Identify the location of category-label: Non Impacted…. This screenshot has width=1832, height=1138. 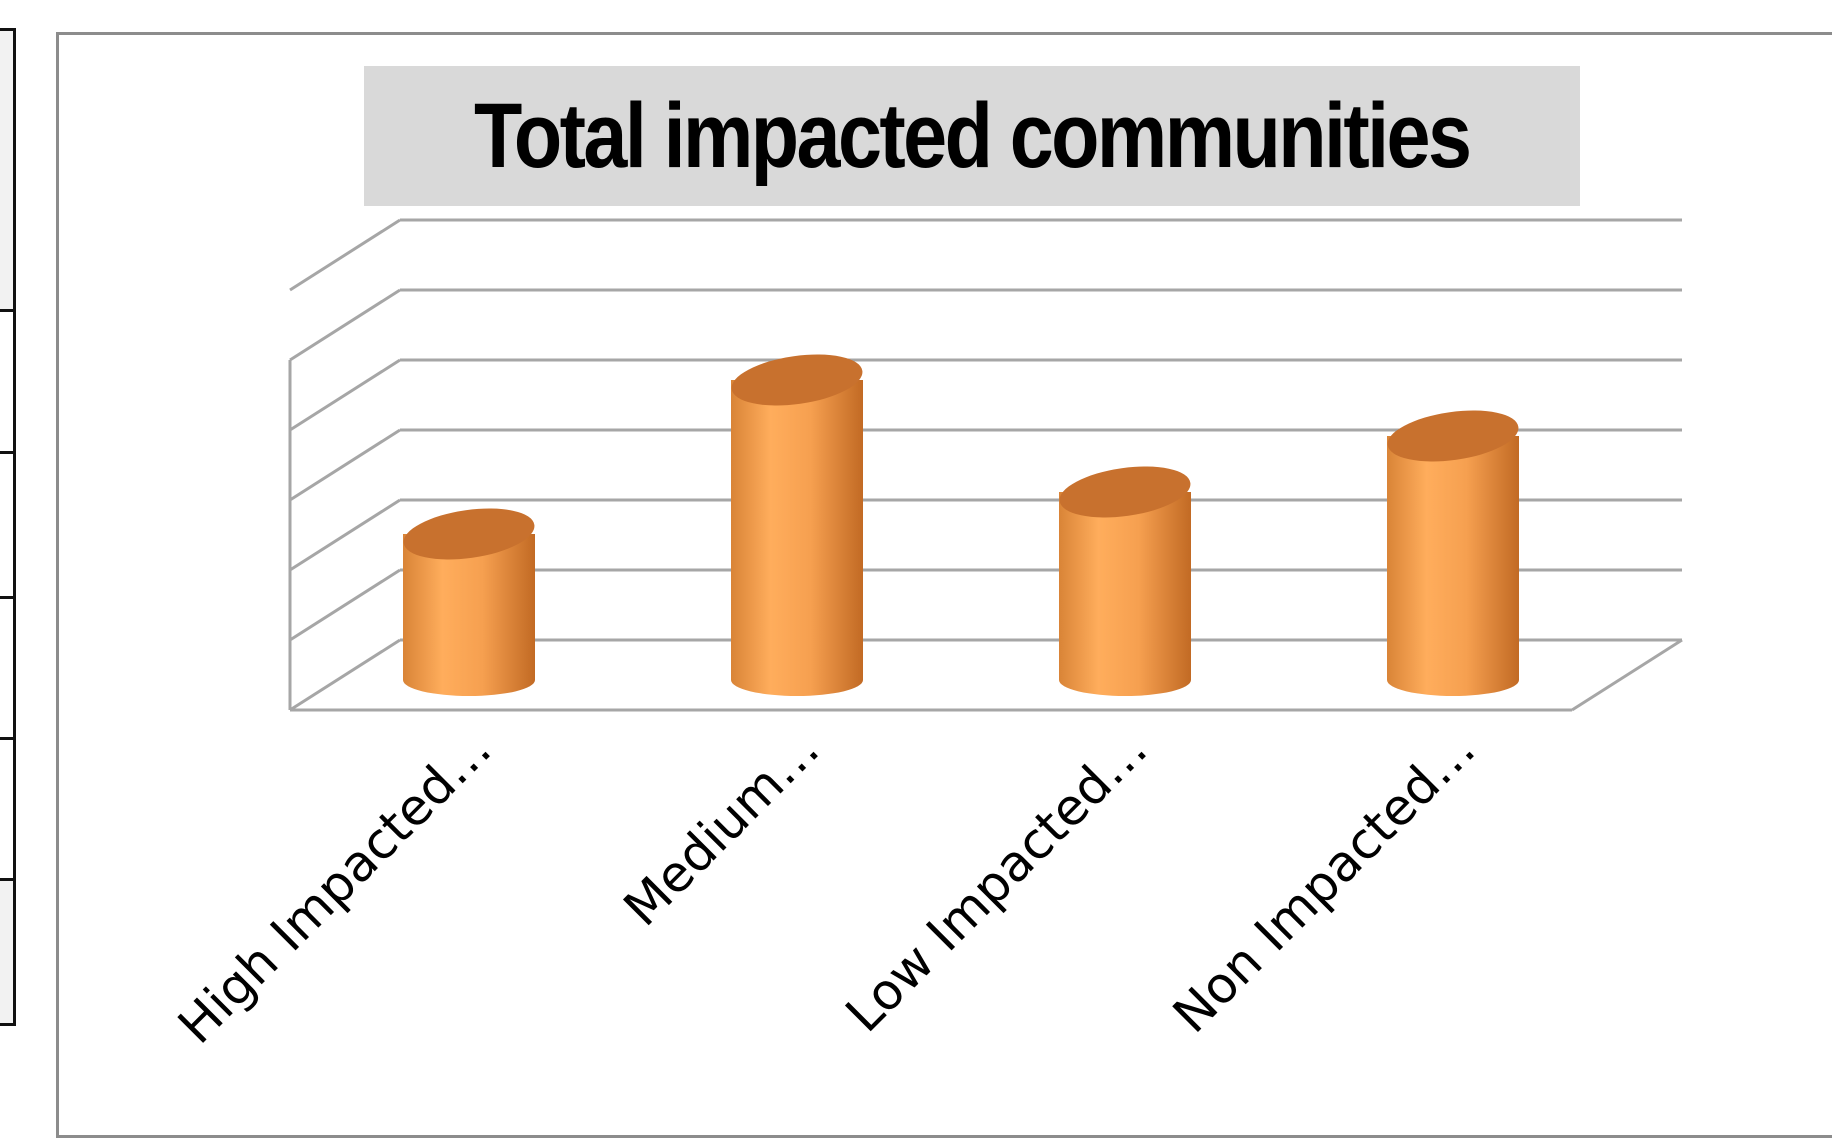
(1324, 881).